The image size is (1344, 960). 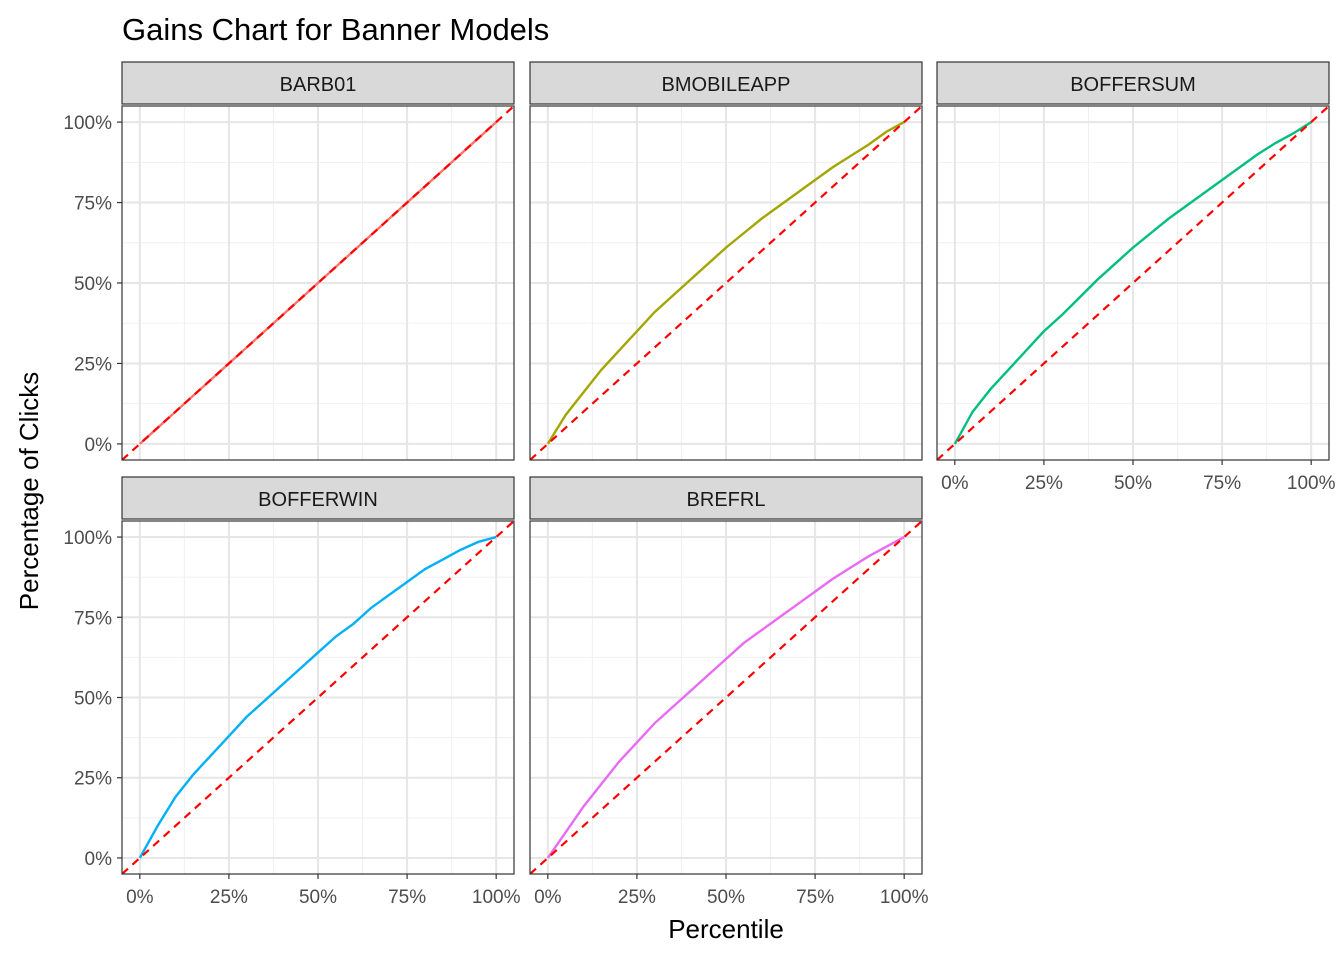 I want to click on y-axis-label: Percentage of Clicks, so click(x=29, y=491).